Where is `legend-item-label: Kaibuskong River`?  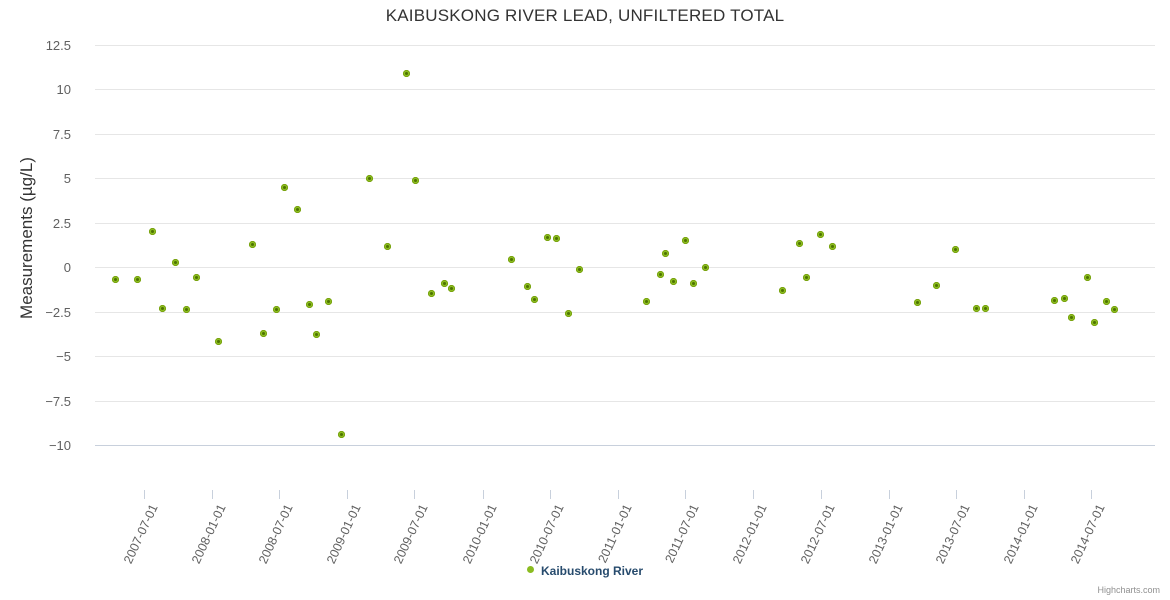 legend-item-label: Kaibuskong River is located at coordinates (592, 570).